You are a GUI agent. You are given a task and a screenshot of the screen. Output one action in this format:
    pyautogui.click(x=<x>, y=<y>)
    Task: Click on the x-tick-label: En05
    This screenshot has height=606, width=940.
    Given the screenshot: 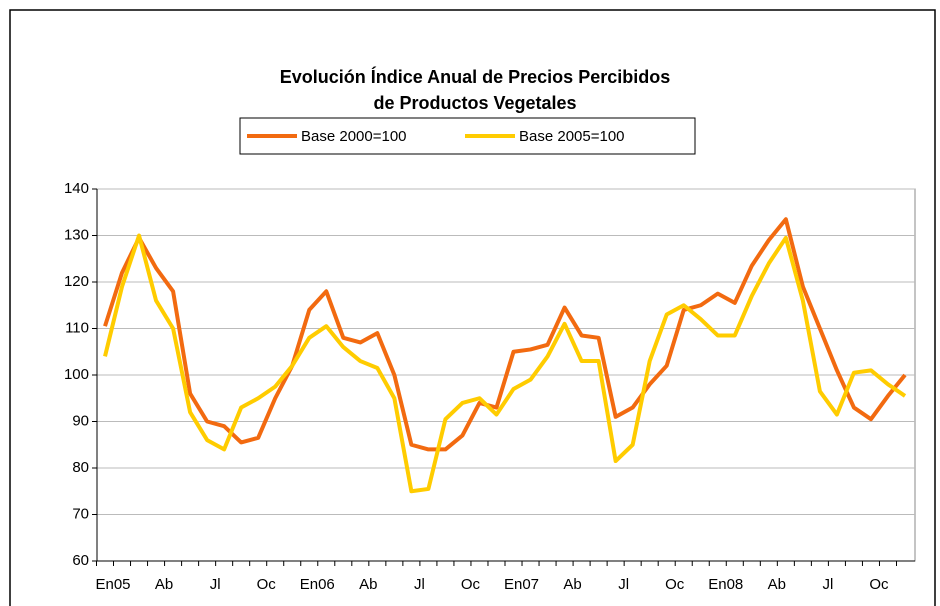 What is the action you would take?
    pyautogui.click(x=112, y=584)
    